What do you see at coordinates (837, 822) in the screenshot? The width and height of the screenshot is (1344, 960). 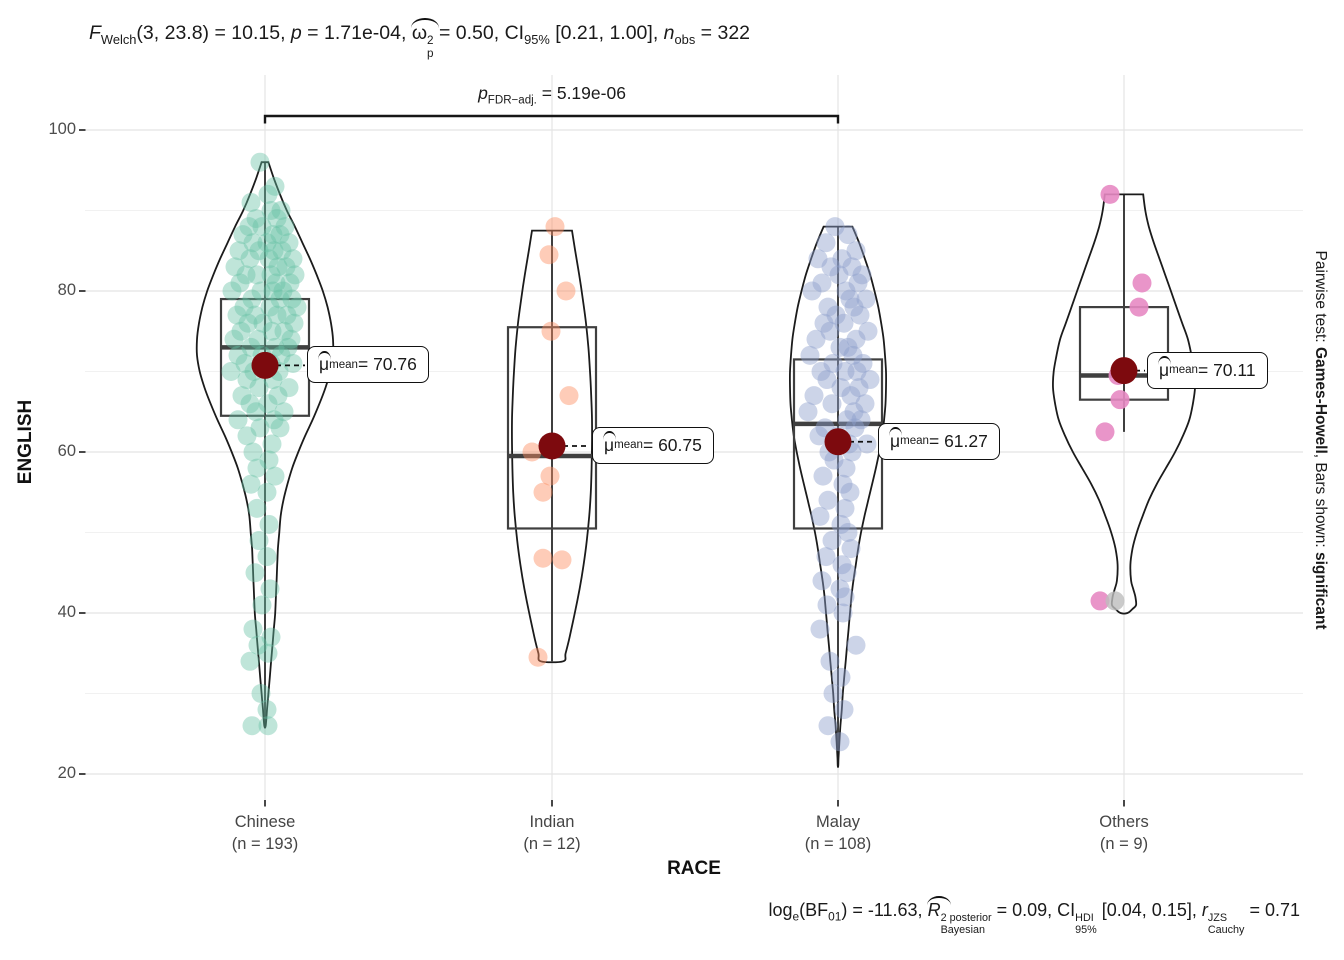 I see `group-name: Malay` at bounding box center [837, 822].